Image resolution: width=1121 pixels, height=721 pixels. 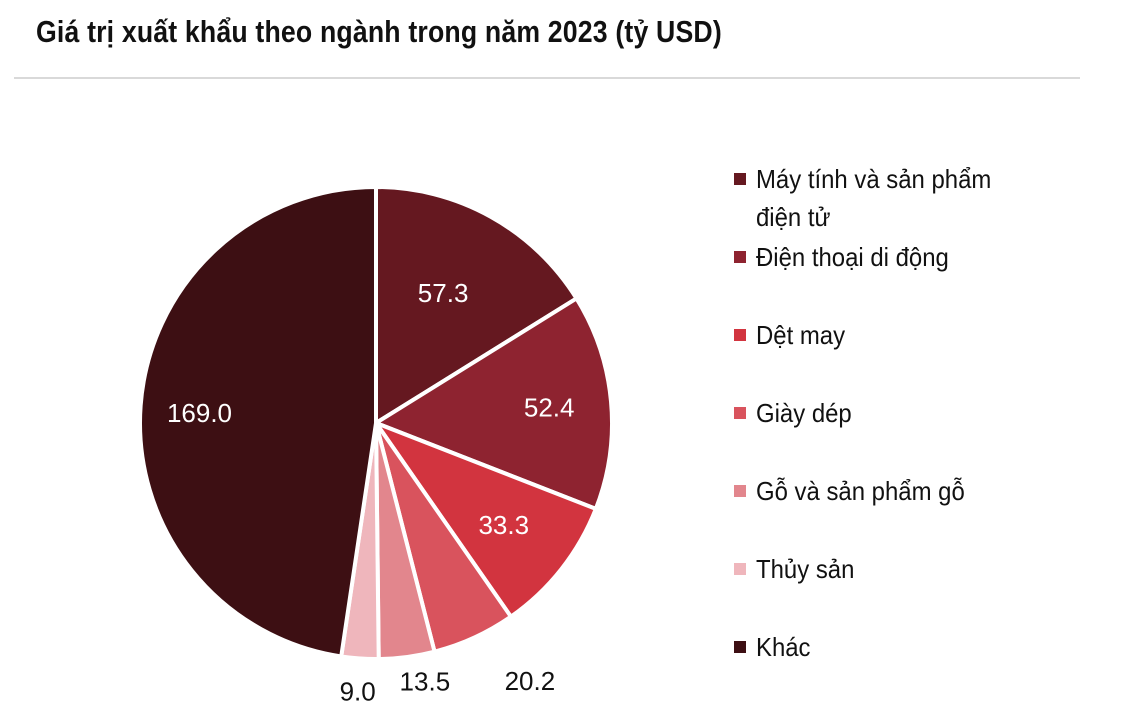 I want to click on slice-value-label-2: 52.4, so click(x=549, y=407).